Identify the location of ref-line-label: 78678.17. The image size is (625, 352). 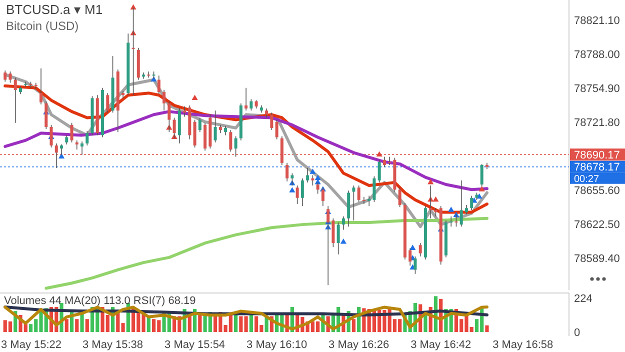
(597, 168).